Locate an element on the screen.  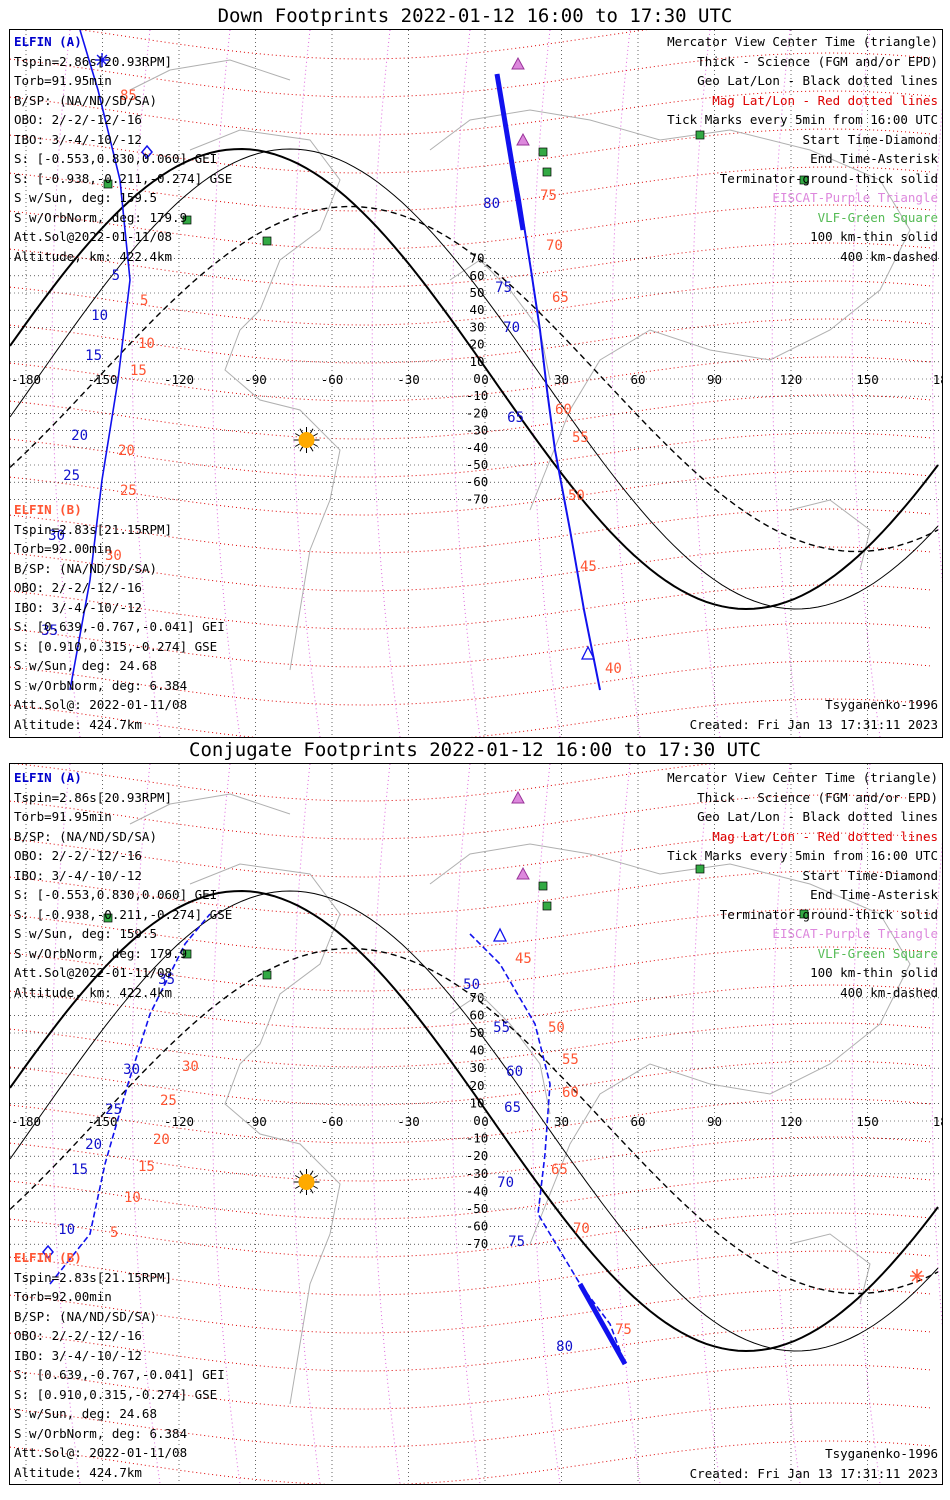
lon-tick-label: 90 is located at coordinates (714, 379).